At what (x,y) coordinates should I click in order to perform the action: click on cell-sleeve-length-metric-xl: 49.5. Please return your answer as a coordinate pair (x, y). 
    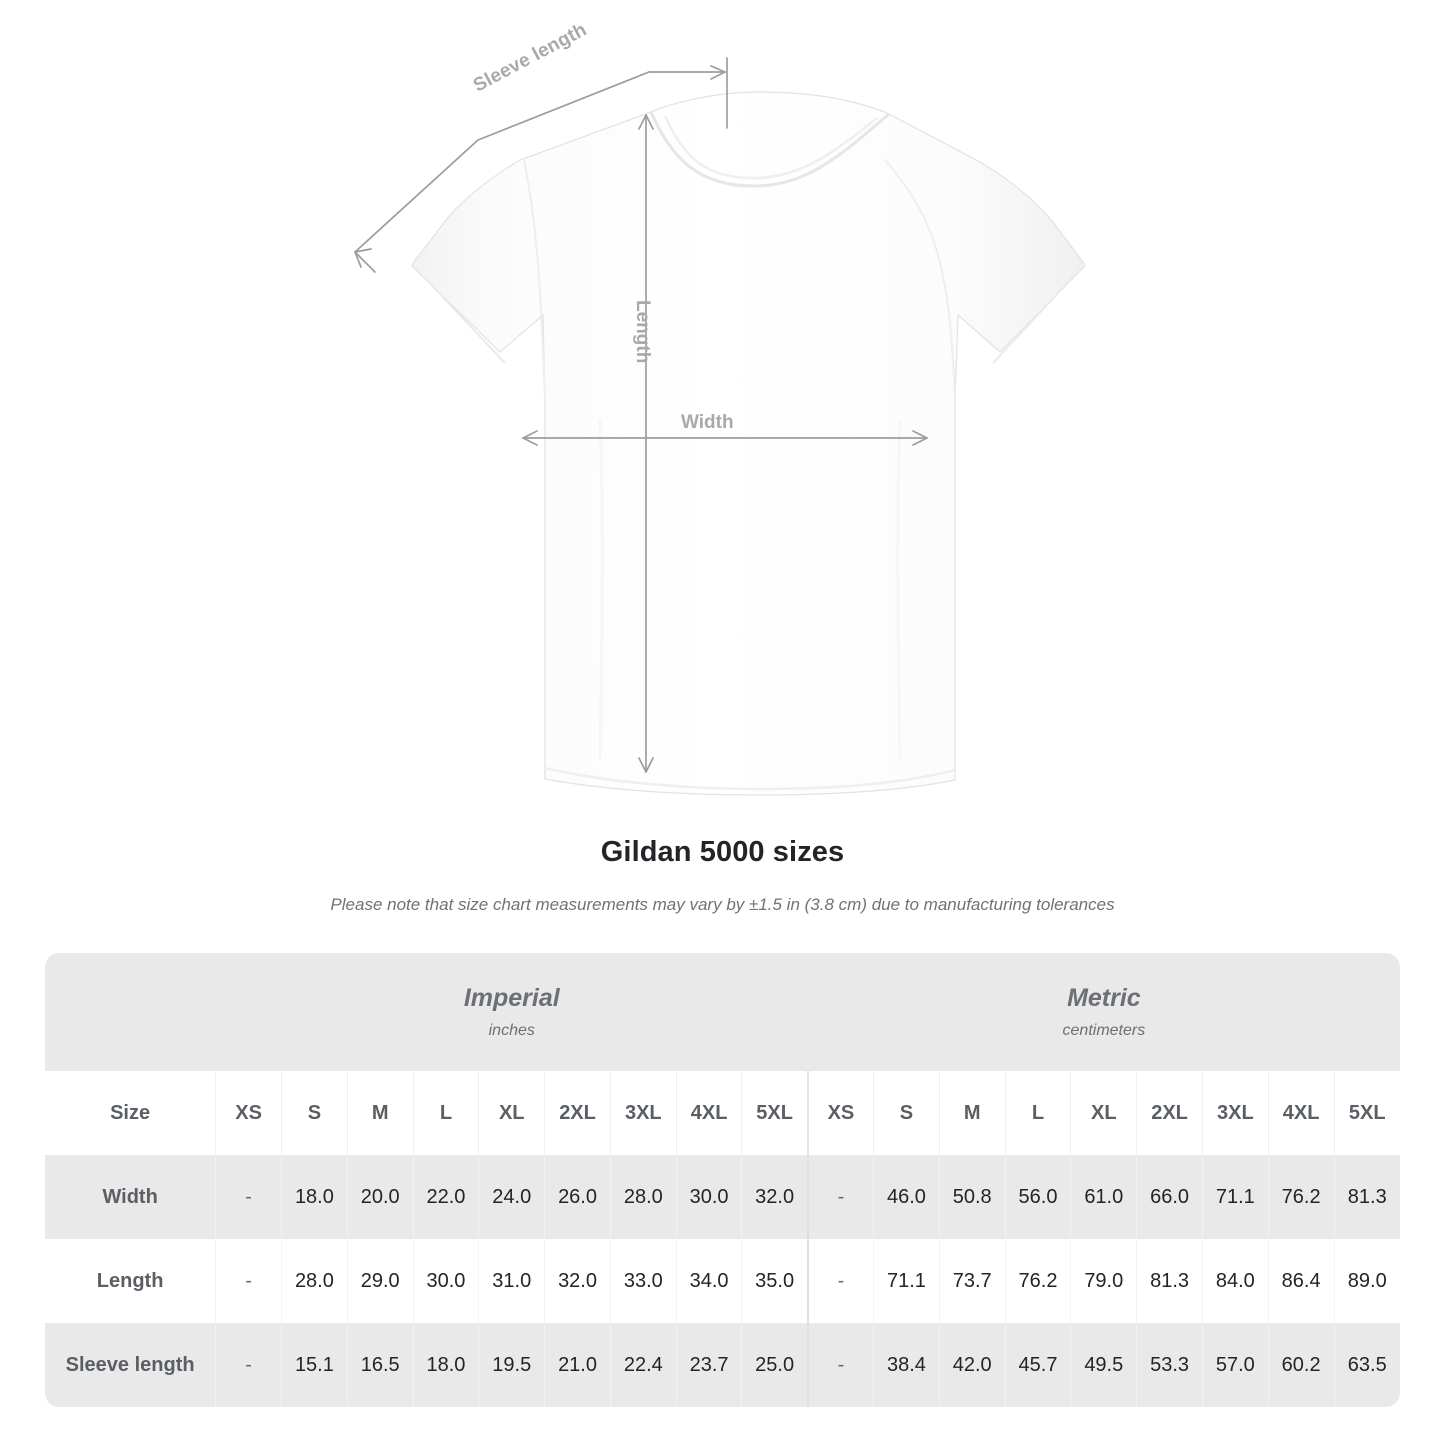
    Looking at the image, I should click on (1103, 1365).